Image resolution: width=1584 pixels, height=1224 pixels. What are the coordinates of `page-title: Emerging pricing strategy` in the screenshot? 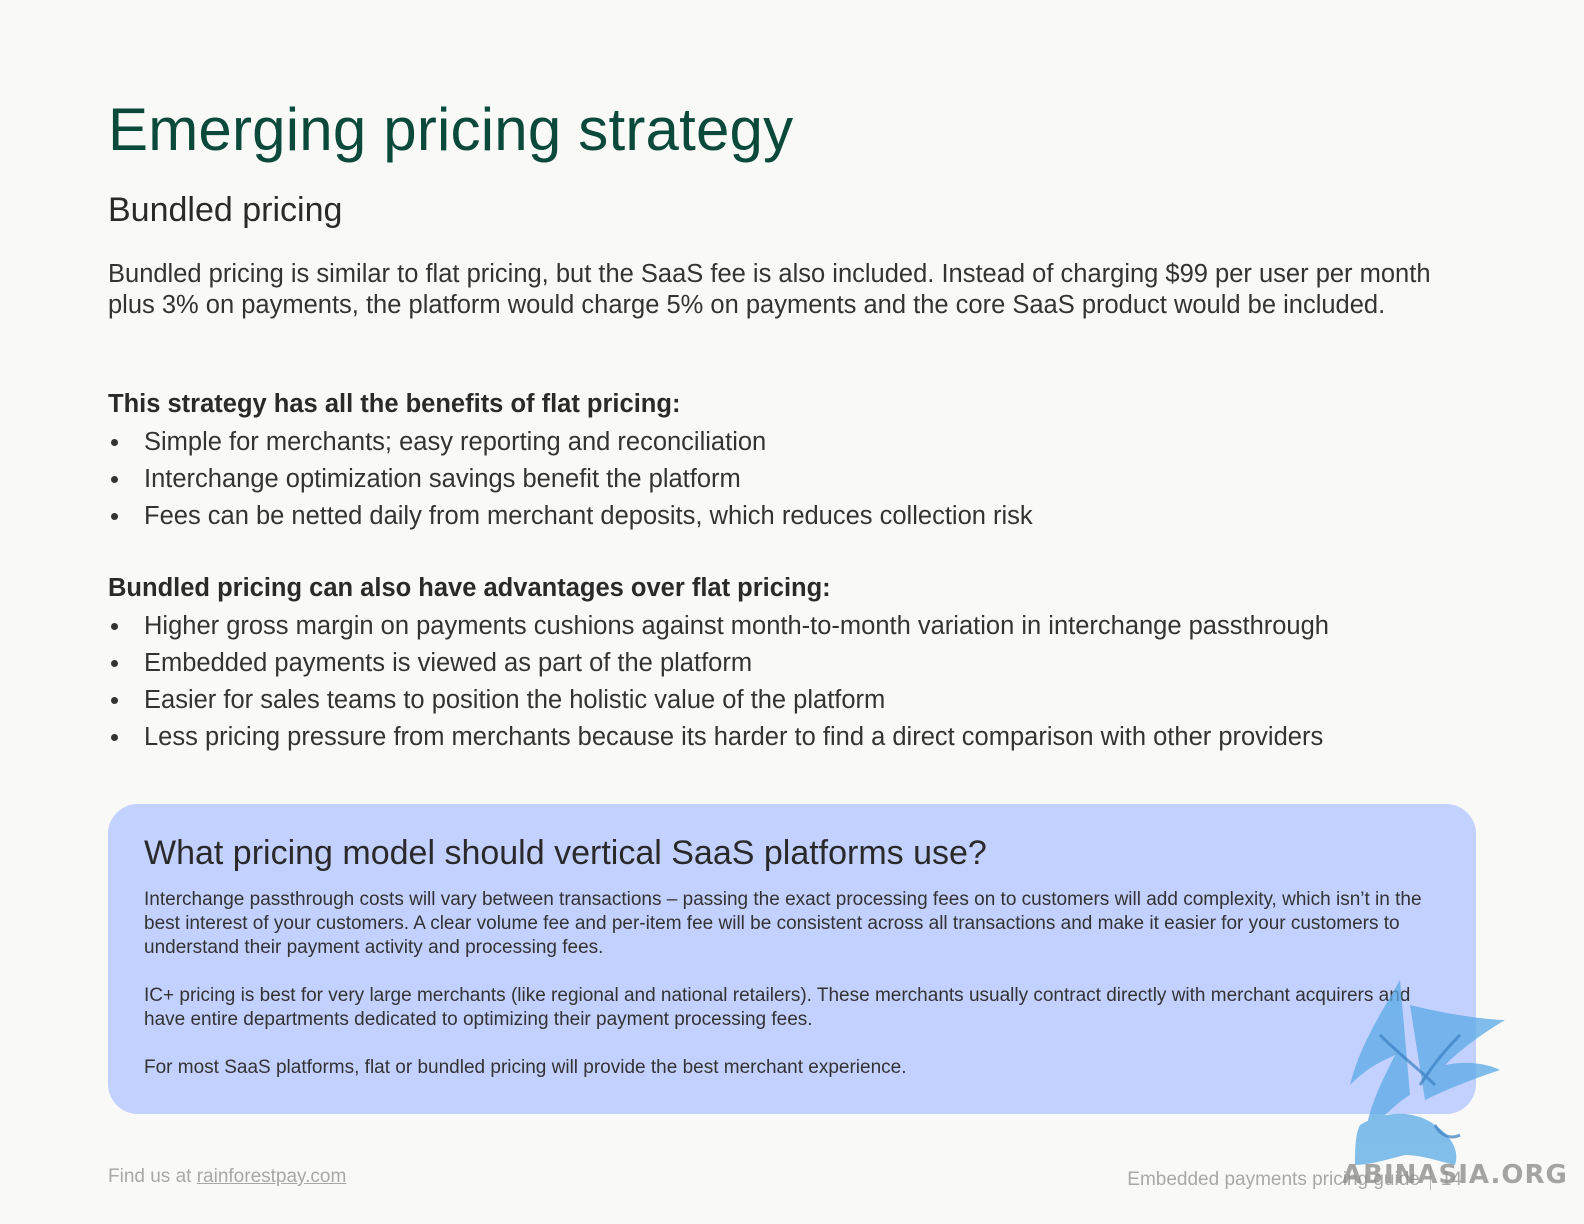 It's located at (451, 129).